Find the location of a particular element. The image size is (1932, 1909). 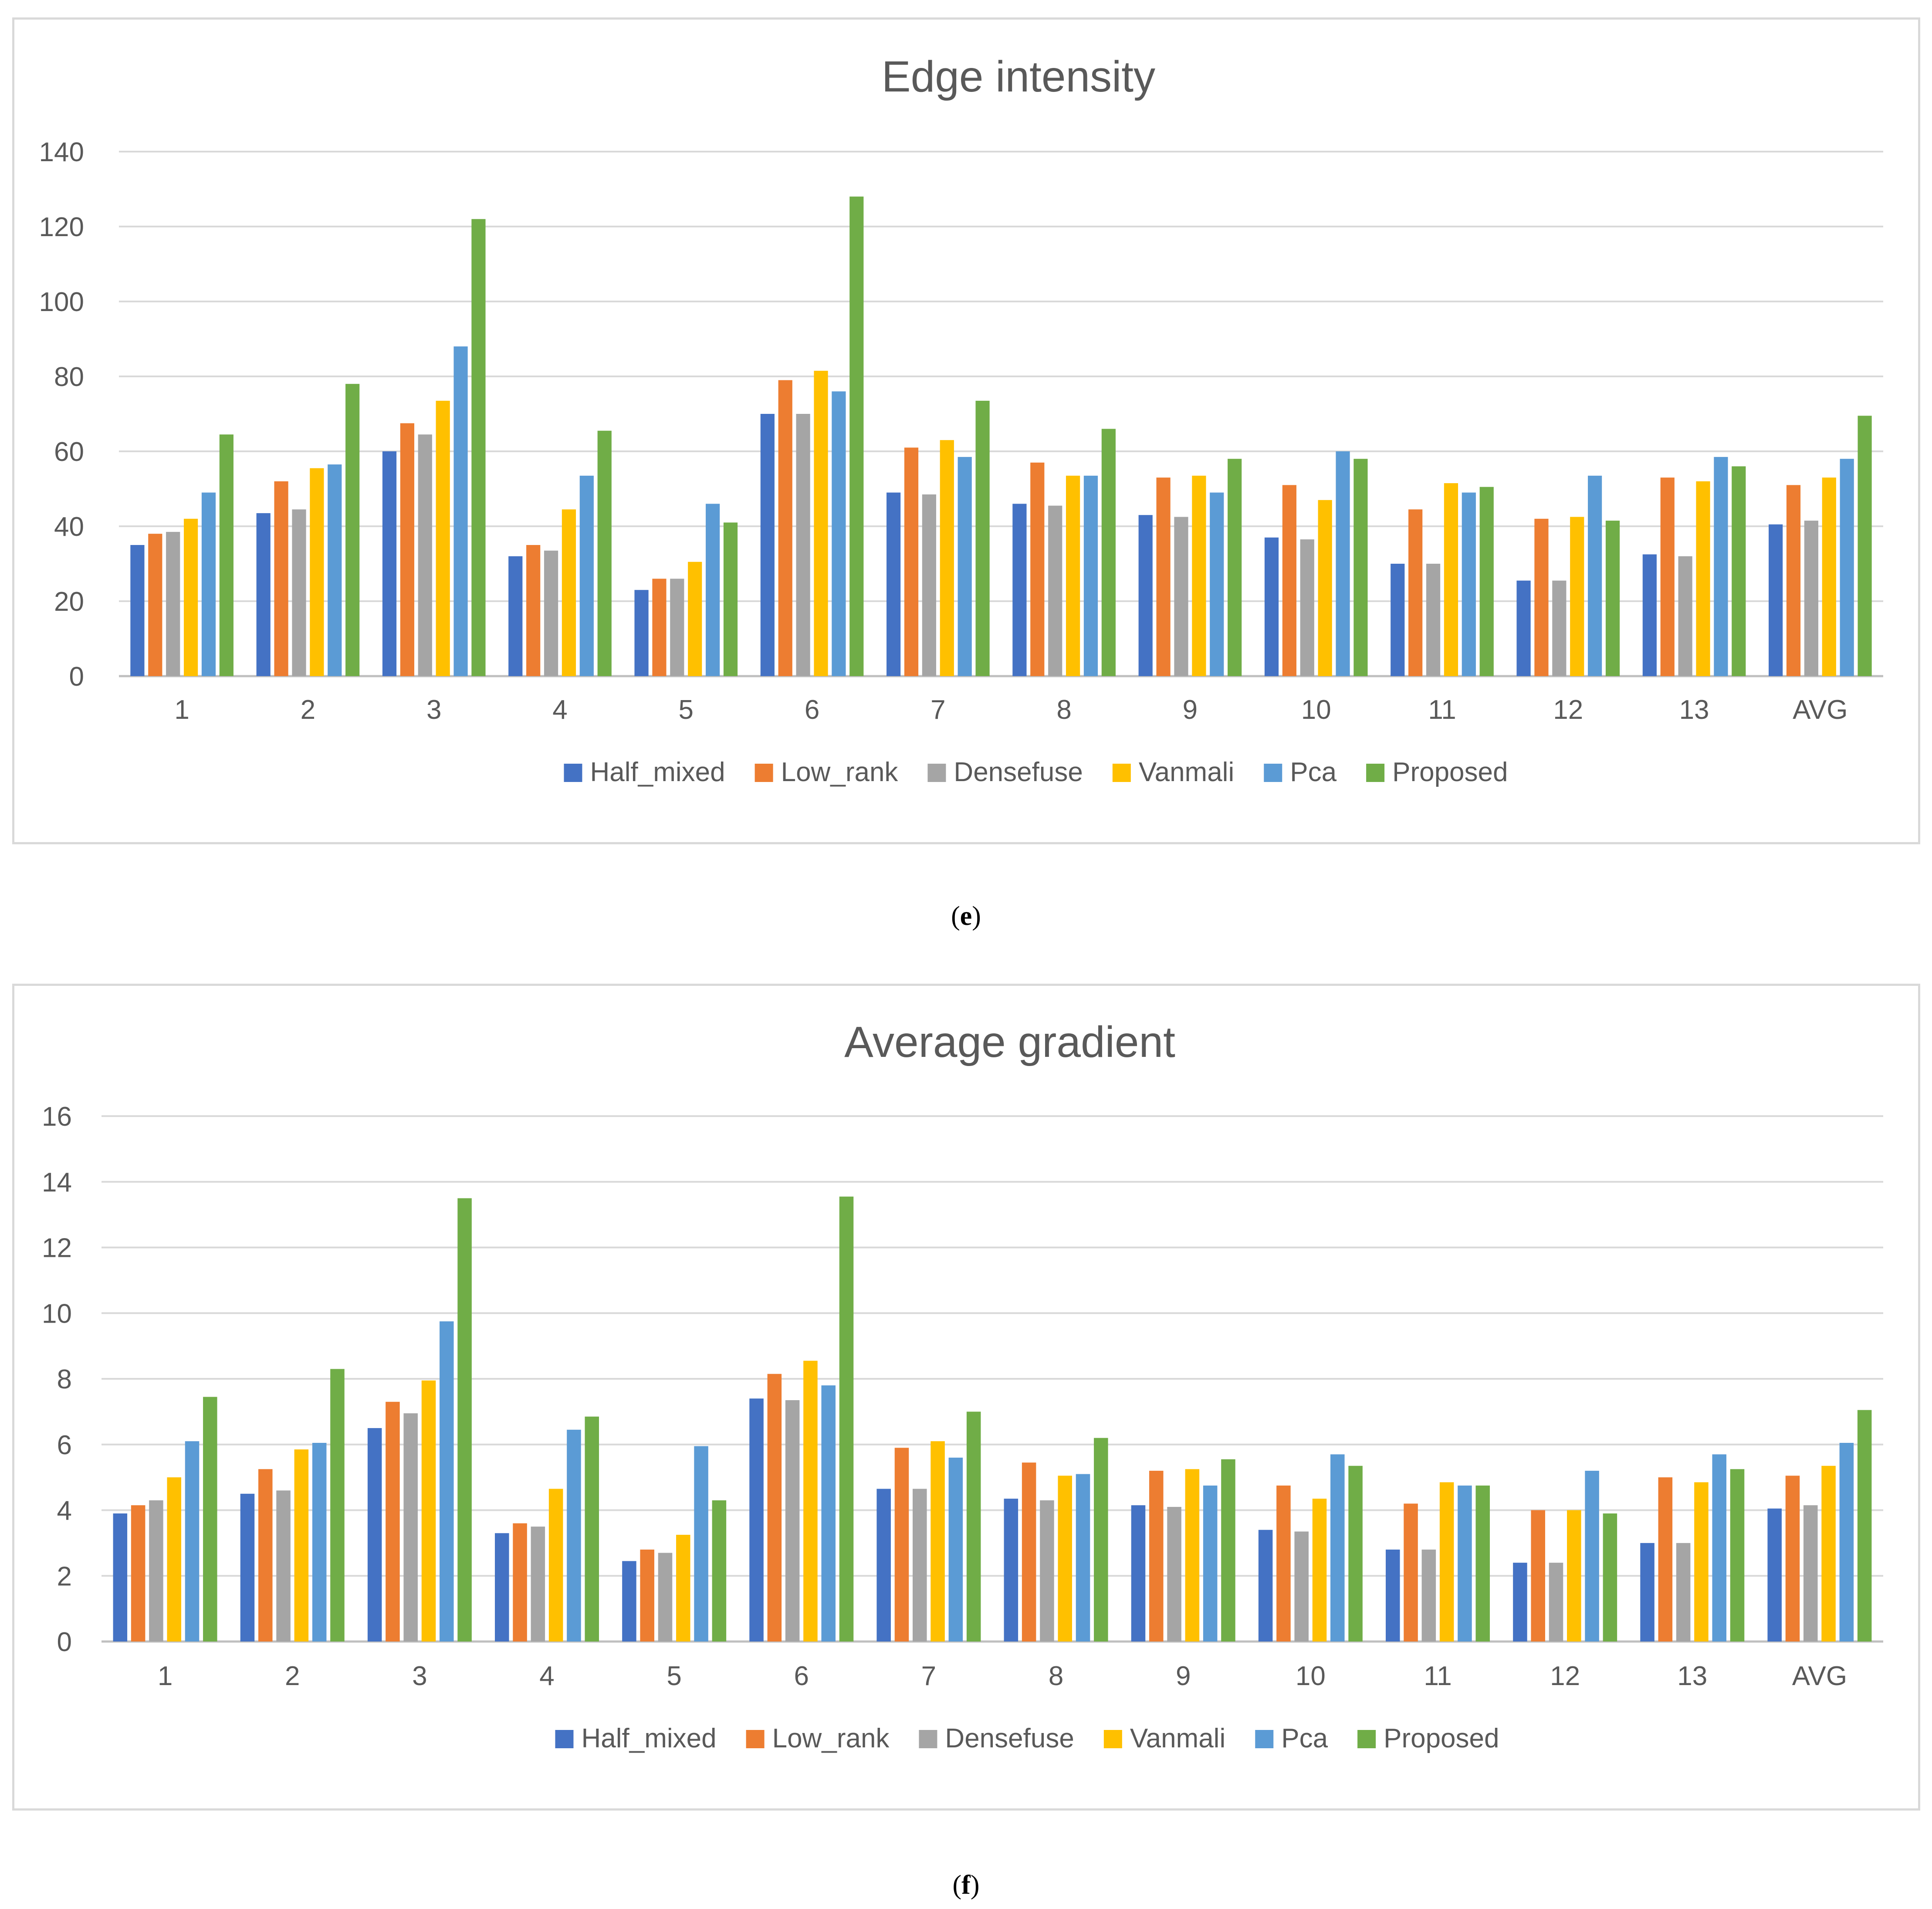

legend-label-vanmali: Vanmali is located at coordinates (1186, 772).